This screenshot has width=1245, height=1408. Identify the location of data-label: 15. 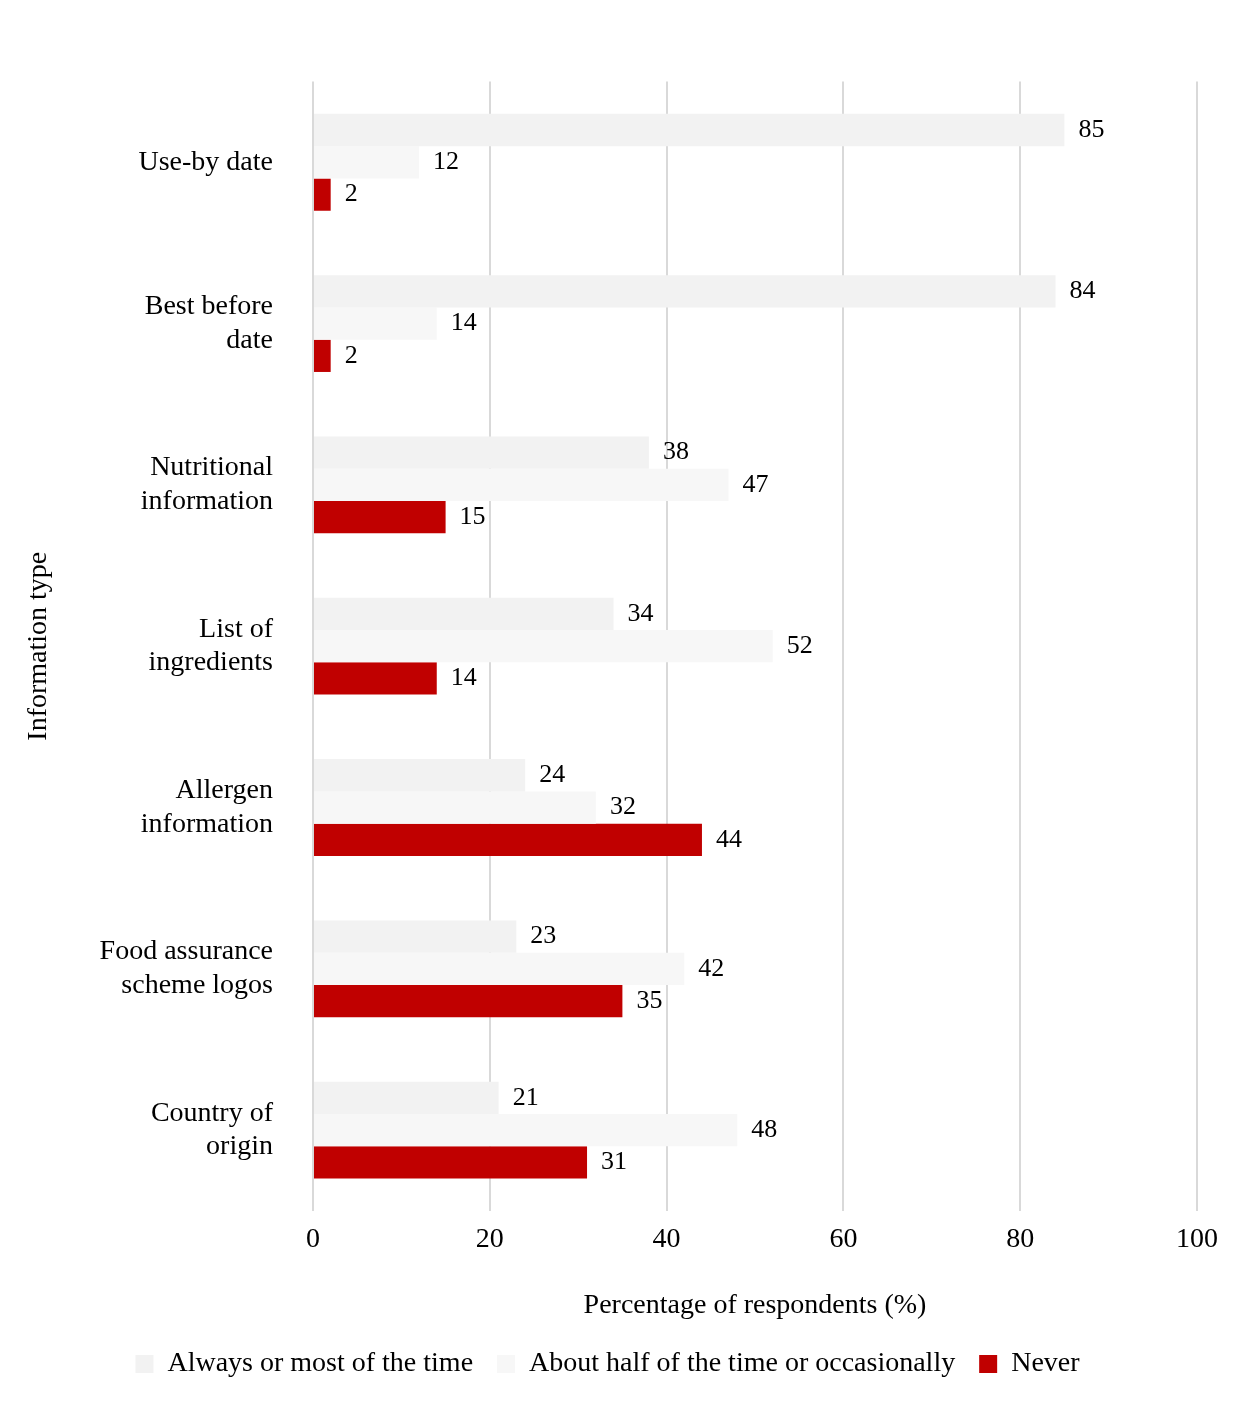
(472, 515).